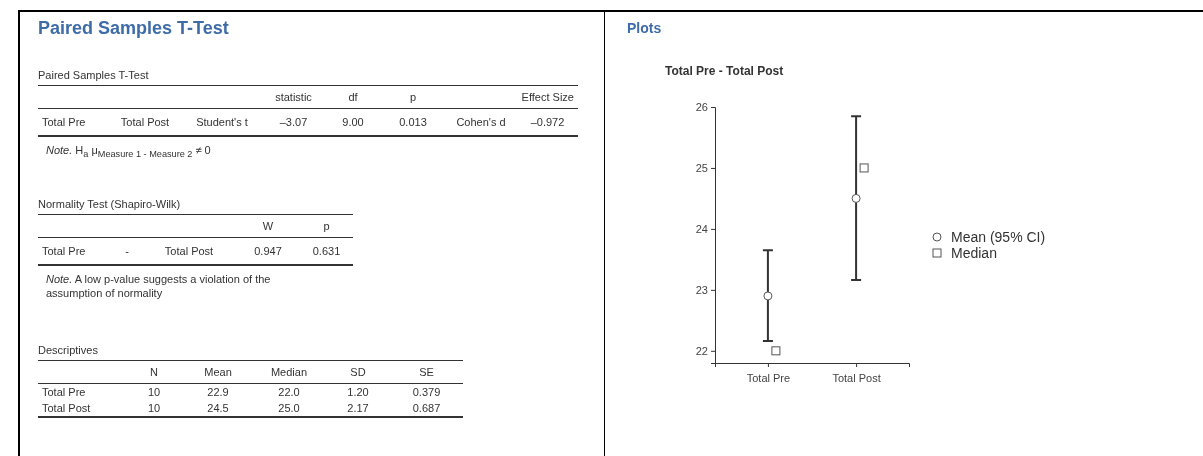 The width and height of the screenshot is (1203, 456). Describe the element at coordinates (426, 392) in the screenshot. I see `text: 0.379` at that location.